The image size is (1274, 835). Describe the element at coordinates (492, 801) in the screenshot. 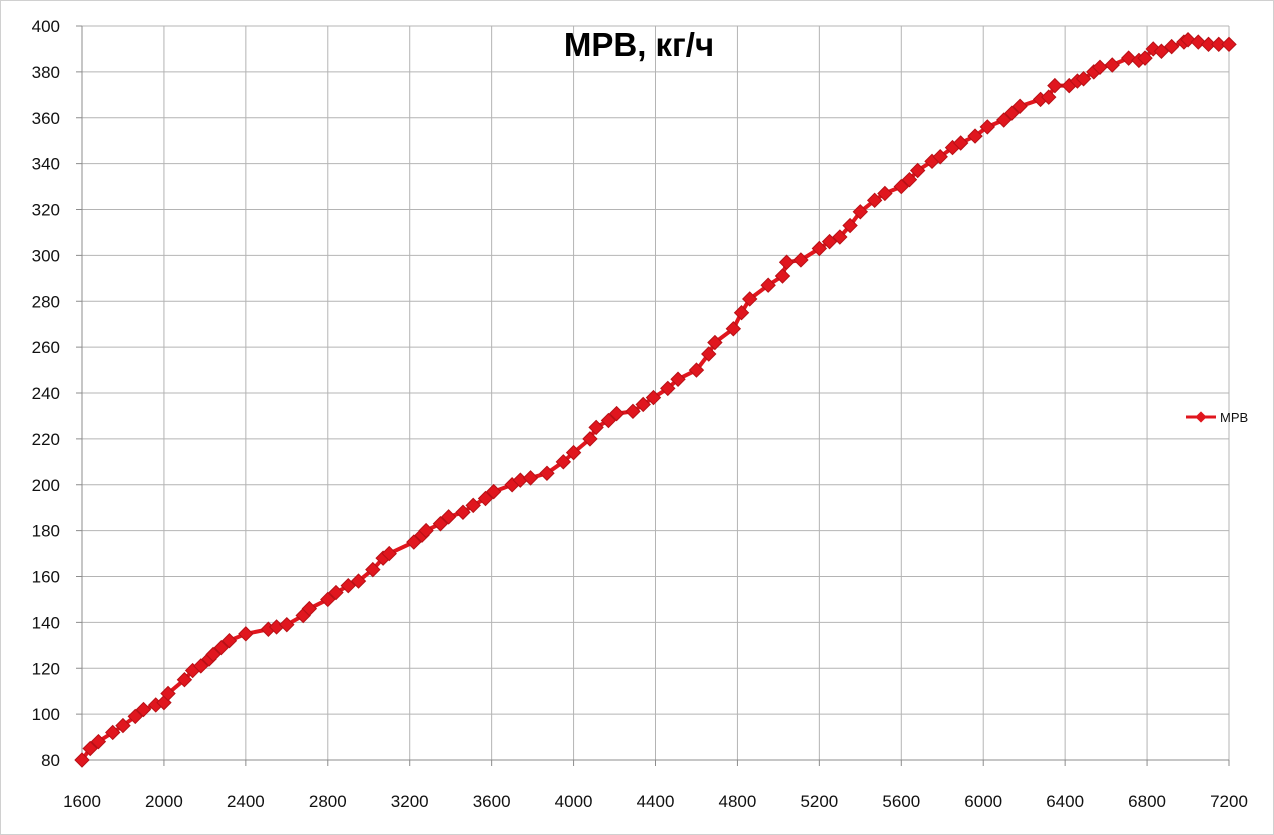

I see `x-tick-label: 3600` at that location.